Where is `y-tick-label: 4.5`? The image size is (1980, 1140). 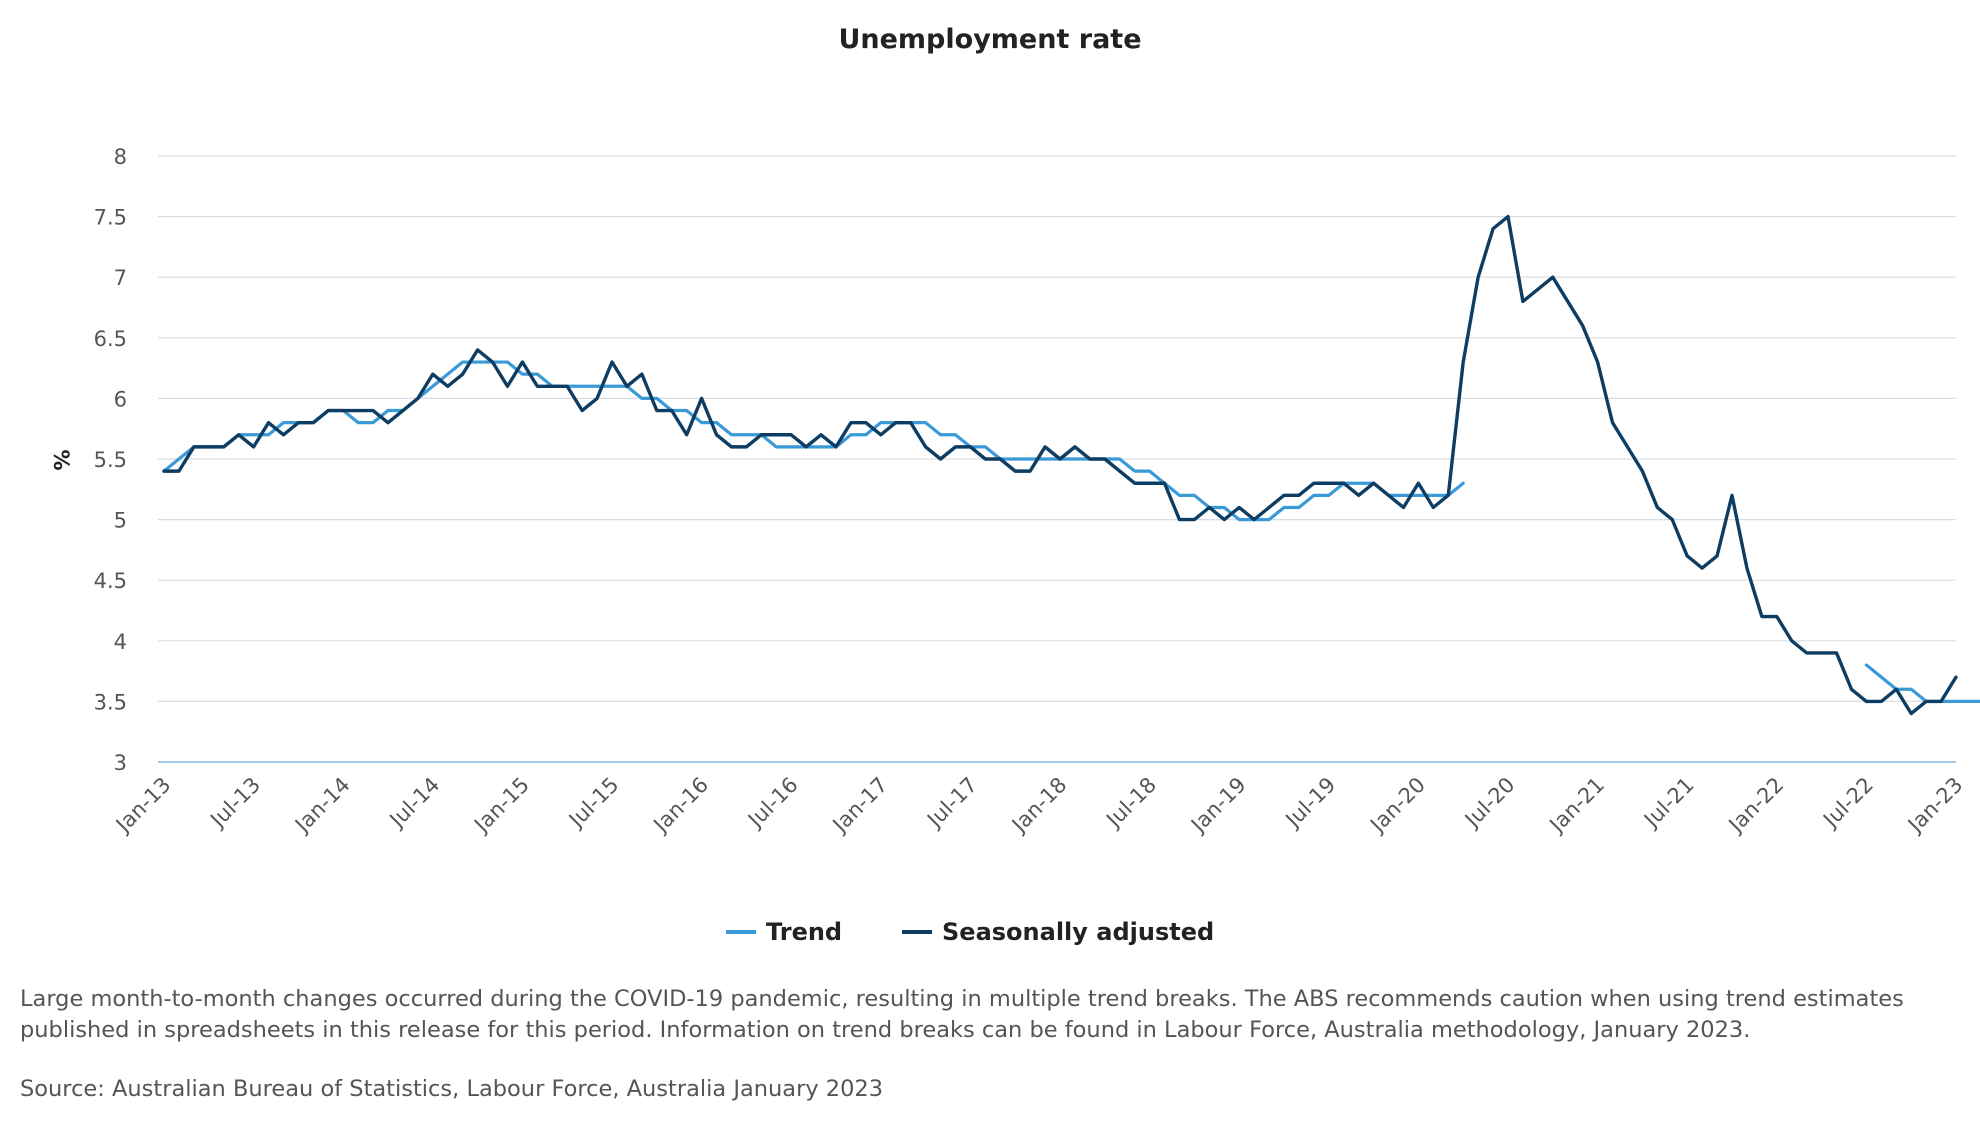 y-tick-label: 4.5 is located at coordinates (110, 581).